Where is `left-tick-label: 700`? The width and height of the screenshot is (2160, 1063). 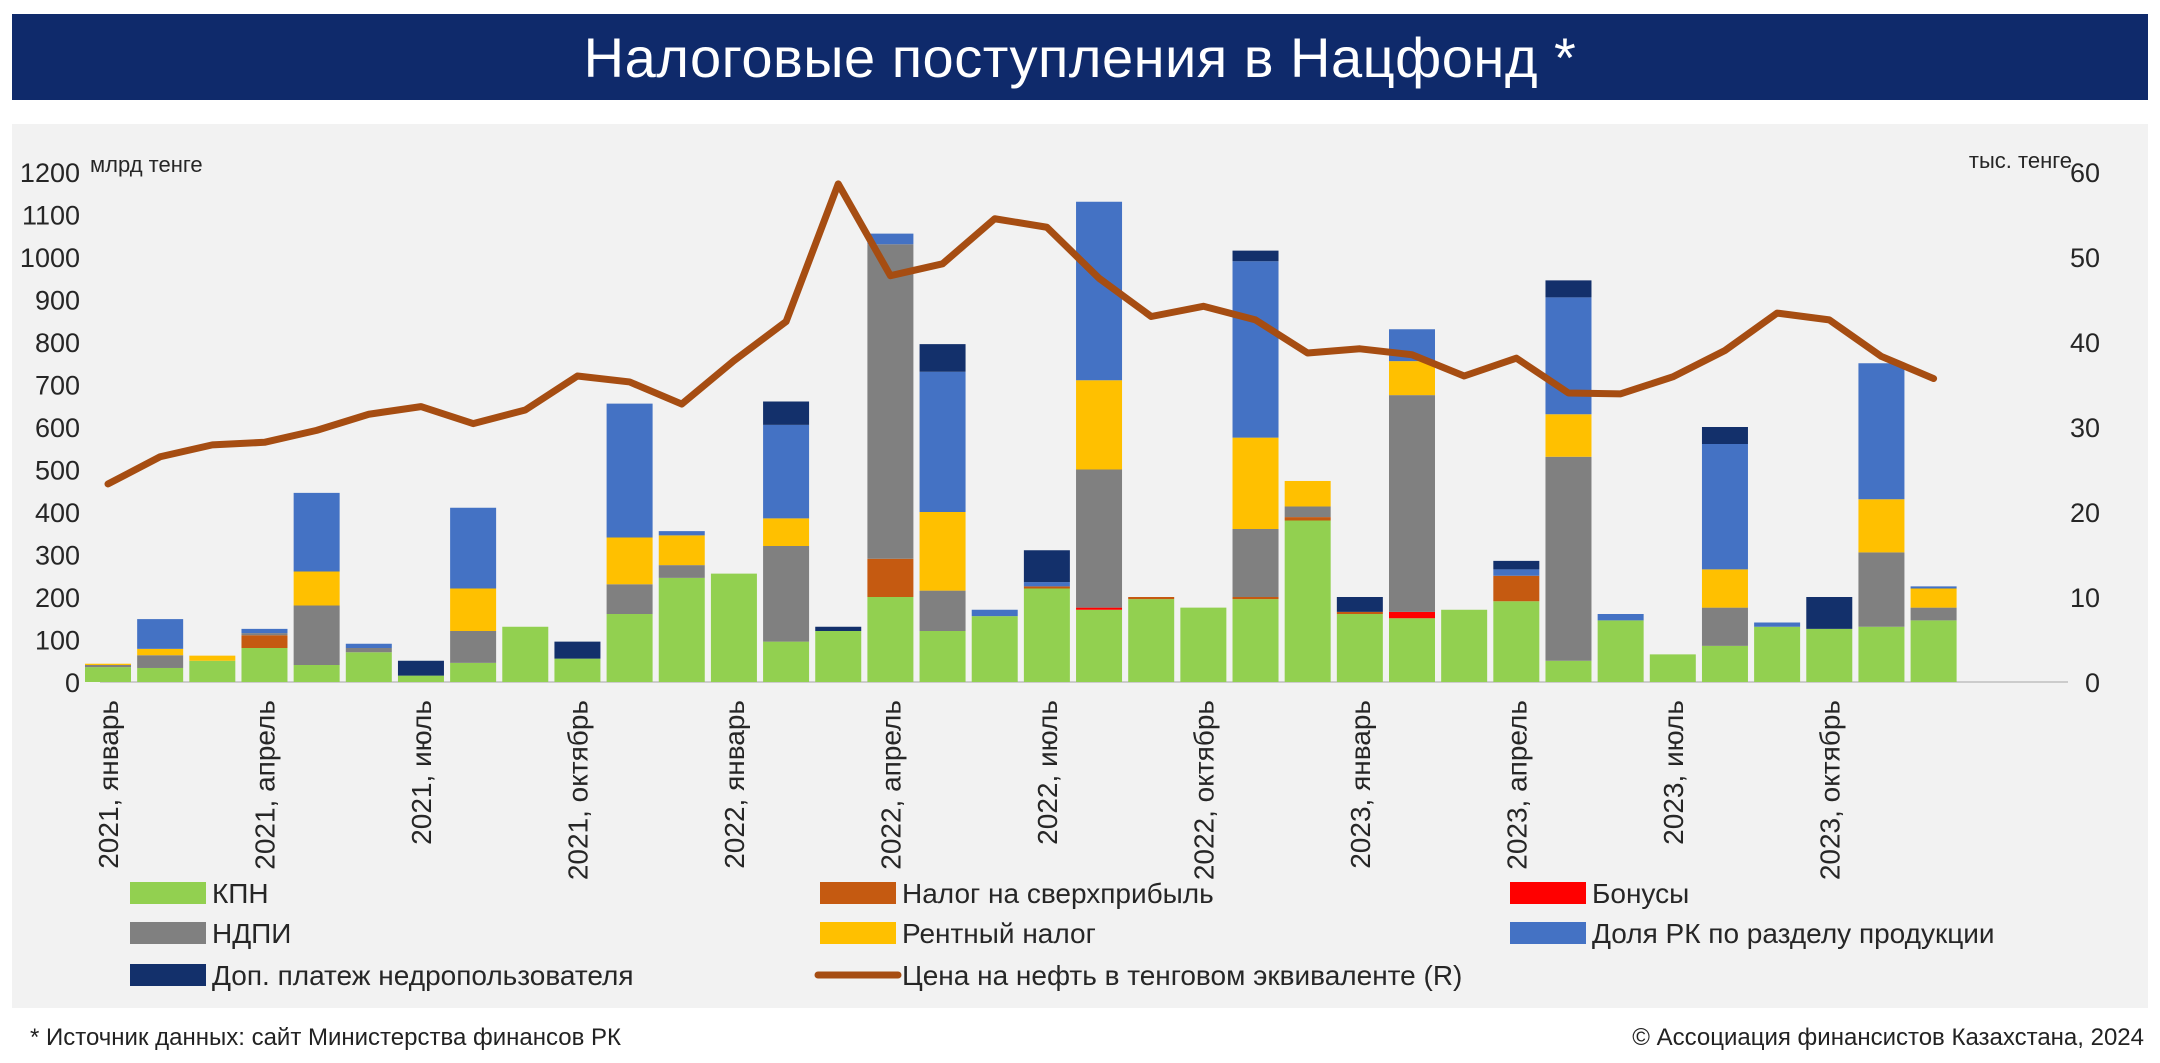
left-tick-label: 700 is located at coordinates (57, 386).